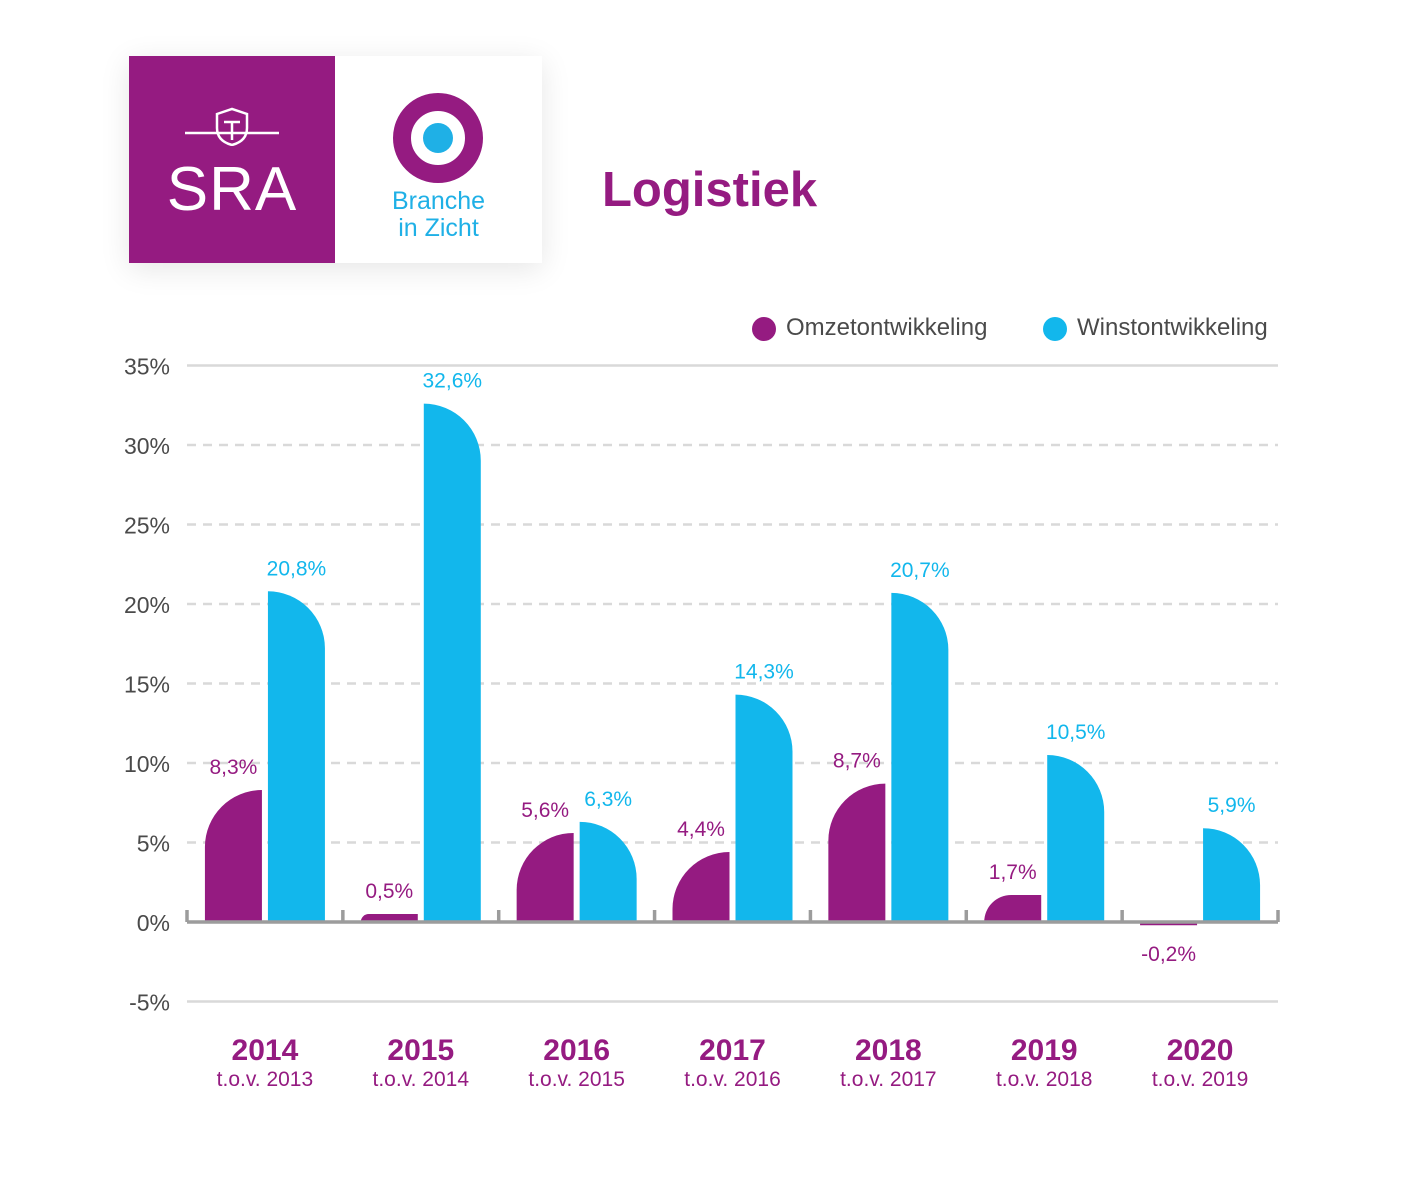  Describe the element at coordinates (265, 1050) in the screenshot. I see `x-tick-label: 2014` at that location.